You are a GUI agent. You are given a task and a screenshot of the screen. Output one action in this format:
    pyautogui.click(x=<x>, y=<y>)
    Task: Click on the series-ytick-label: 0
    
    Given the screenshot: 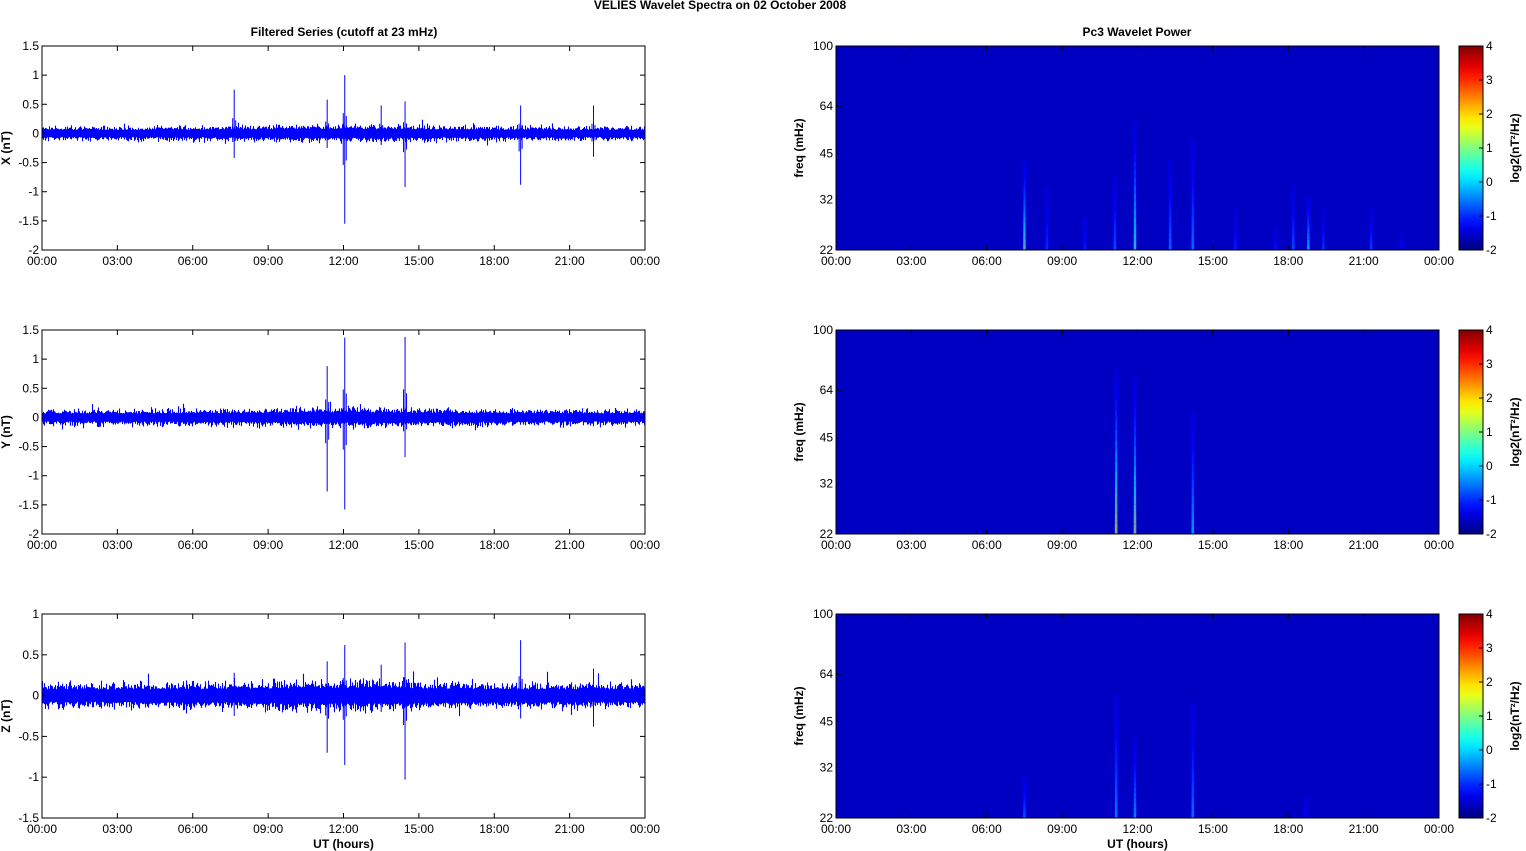 What is the action you would take?
    pyautogui.click(x=35, y=696)
    